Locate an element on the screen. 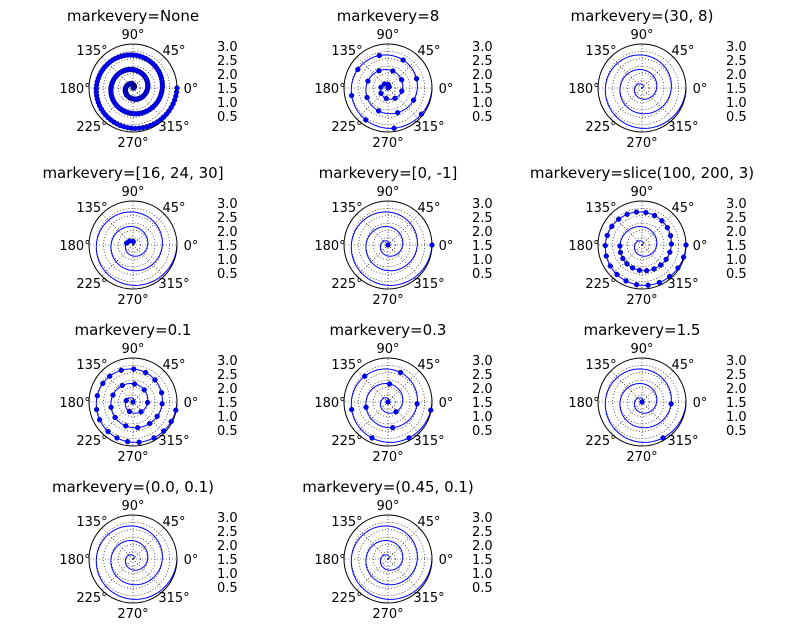 The width and height of the screenshot is (800, 640). subplot-title: markevery=(30, 8) is located at coordinates (642, 16).